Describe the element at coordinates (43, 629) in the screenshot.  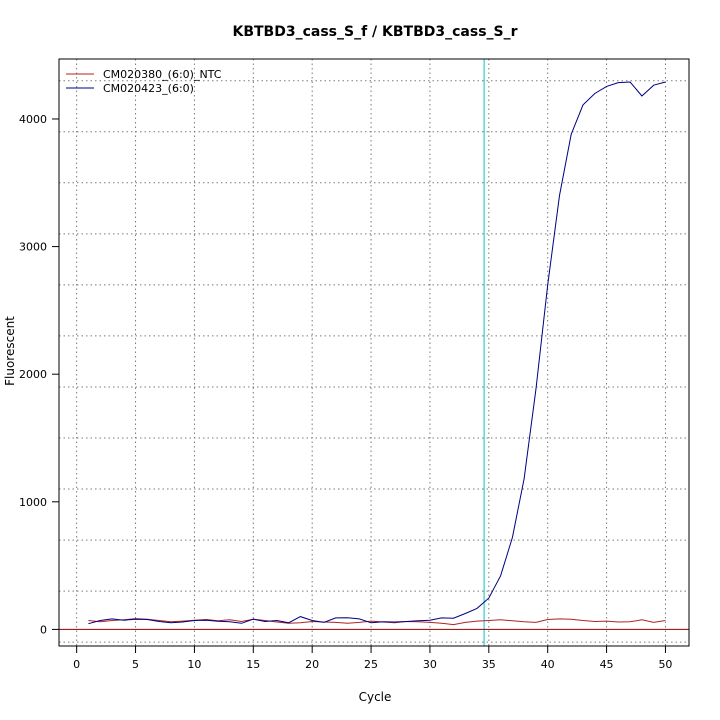
I see `y-tick-label: 0` at that location.